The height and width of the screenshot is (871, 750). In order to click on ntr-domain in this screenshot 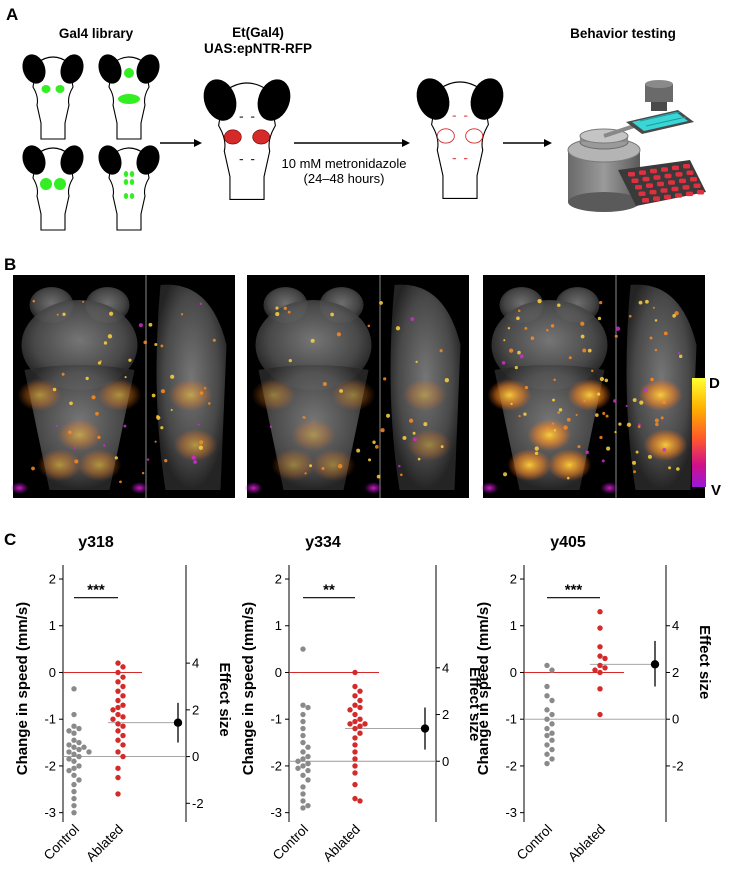, I will do `click(232, 137)`.